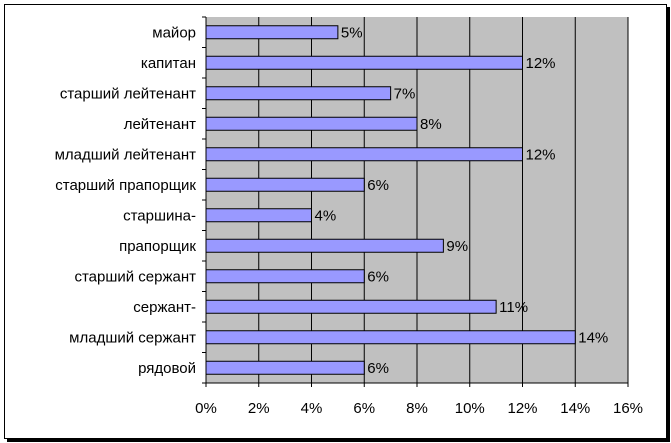  What do you see at coordinates (167, 368) in the screenshot?
I see `category-label: рядовой` at bounding box center [167, 368].